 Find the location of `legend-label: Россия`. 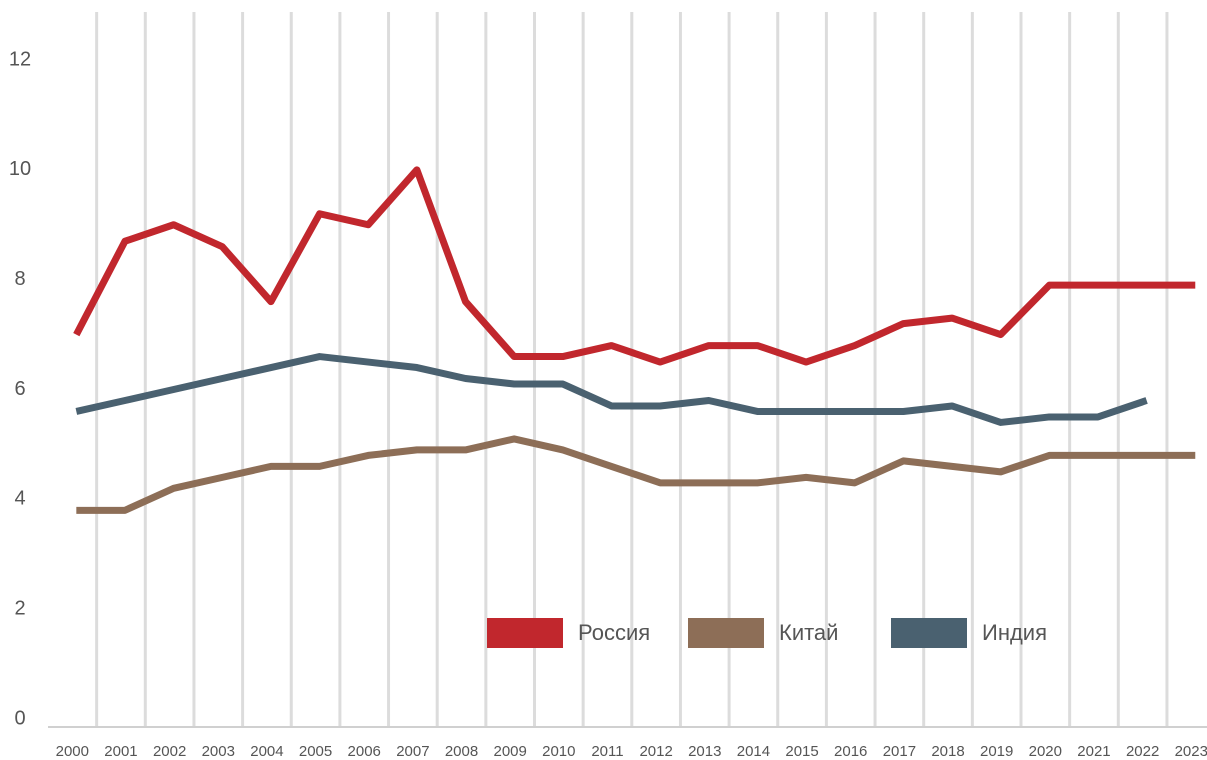

legend-label: Россия is located at coordinates (614, 632).